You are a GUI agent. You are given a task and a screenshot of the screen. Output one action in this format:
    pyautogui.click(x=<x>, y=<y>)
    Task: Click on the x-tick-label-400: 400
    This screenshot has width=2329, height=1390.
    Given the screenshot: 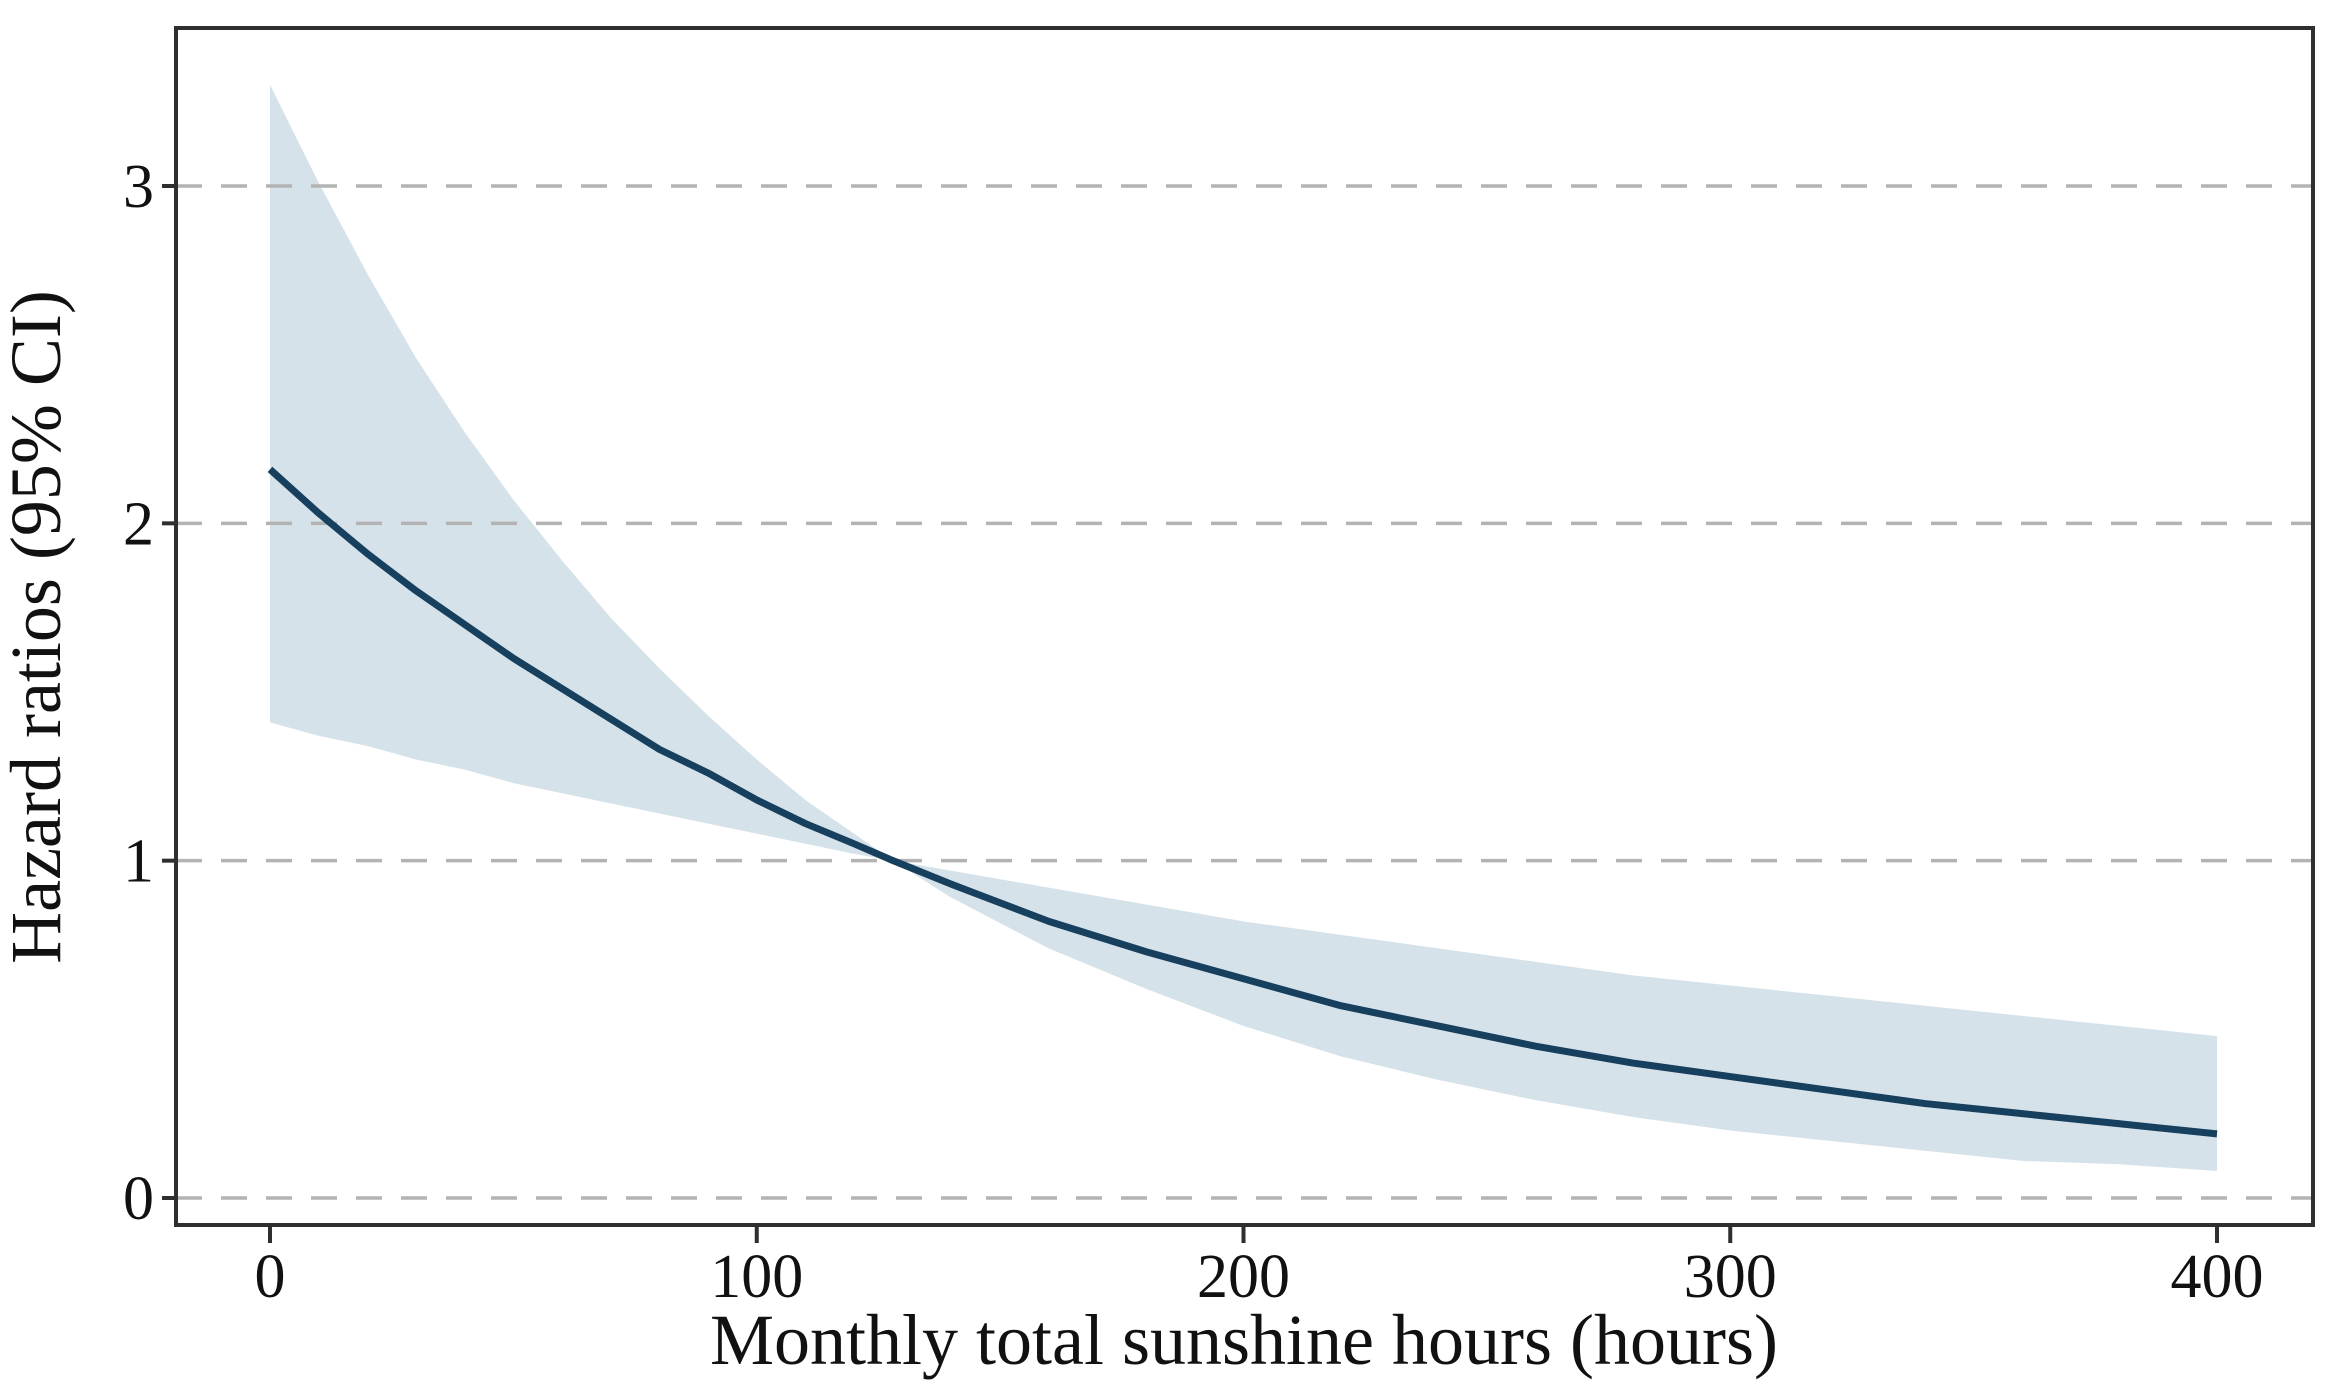 What is the action you would take?
    pyautogui.click(x=2217, y=1277)
    